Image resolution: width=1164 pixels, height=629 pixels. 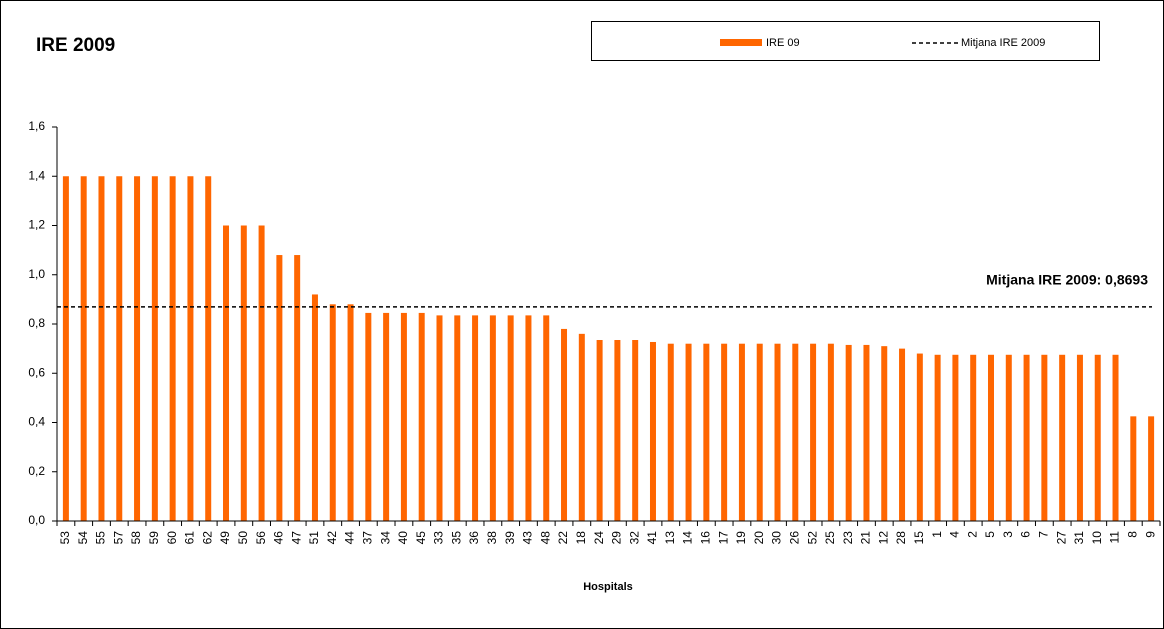 I want to click on x-tick-label: 2, so click(x=972, y=534).